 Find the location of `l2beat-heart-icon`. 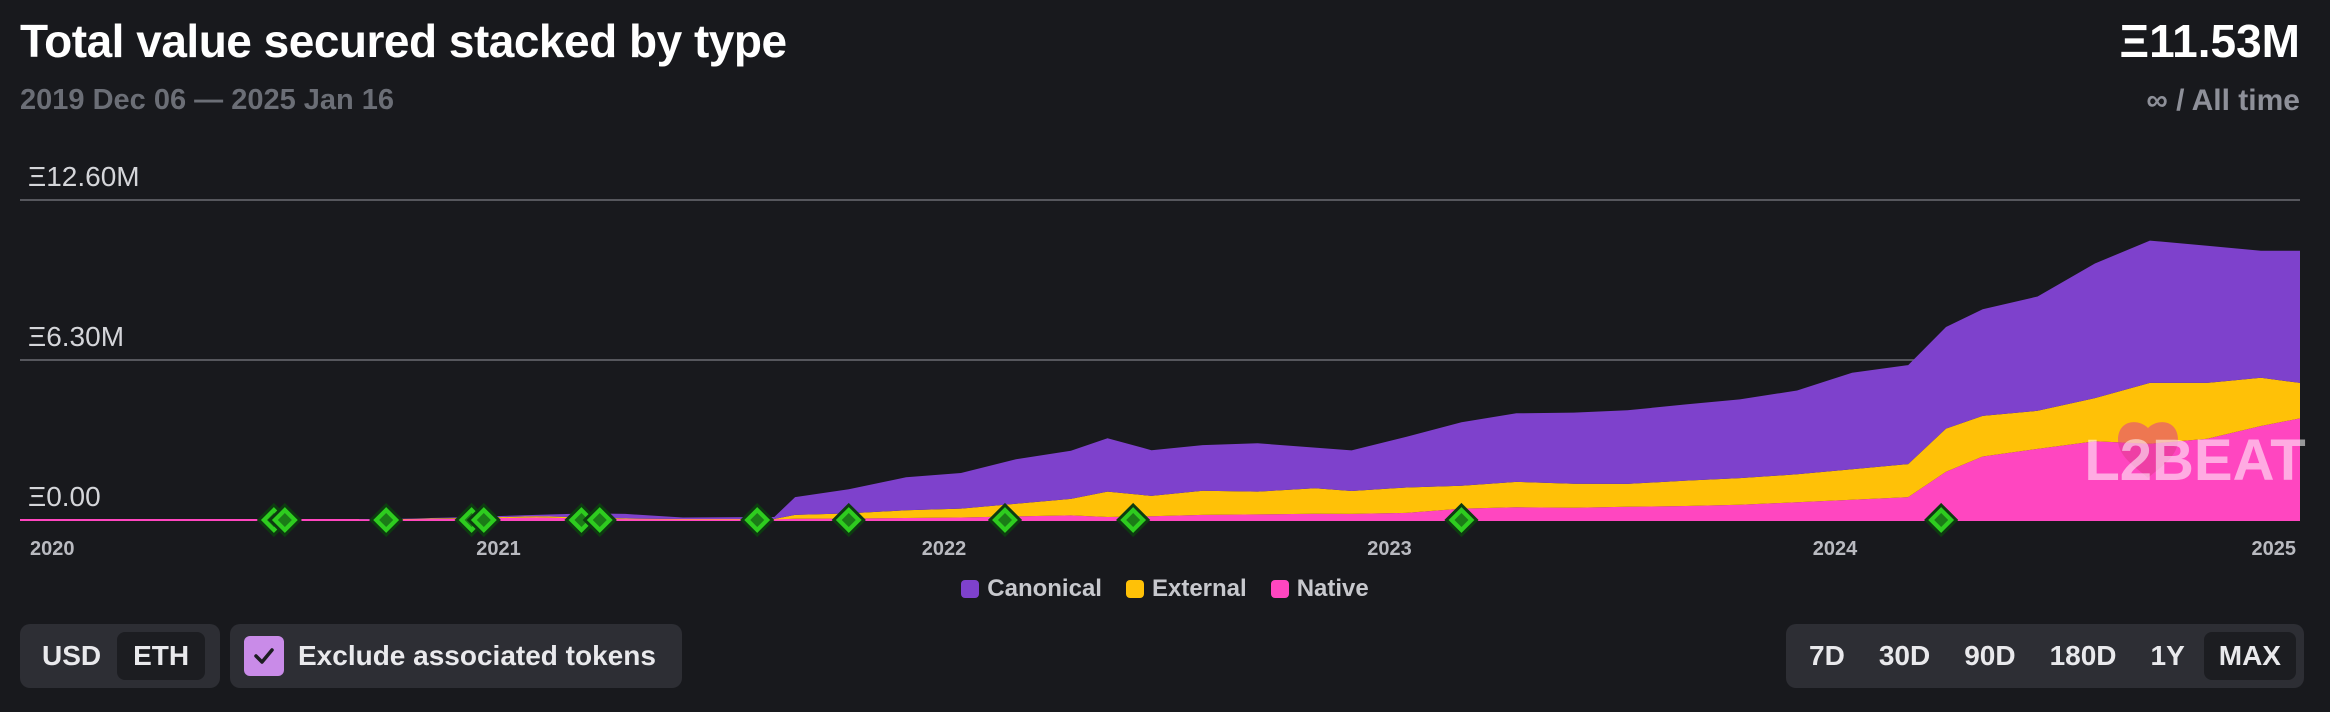

l2beat-heart-icon is located at coordinates (2148, 450).